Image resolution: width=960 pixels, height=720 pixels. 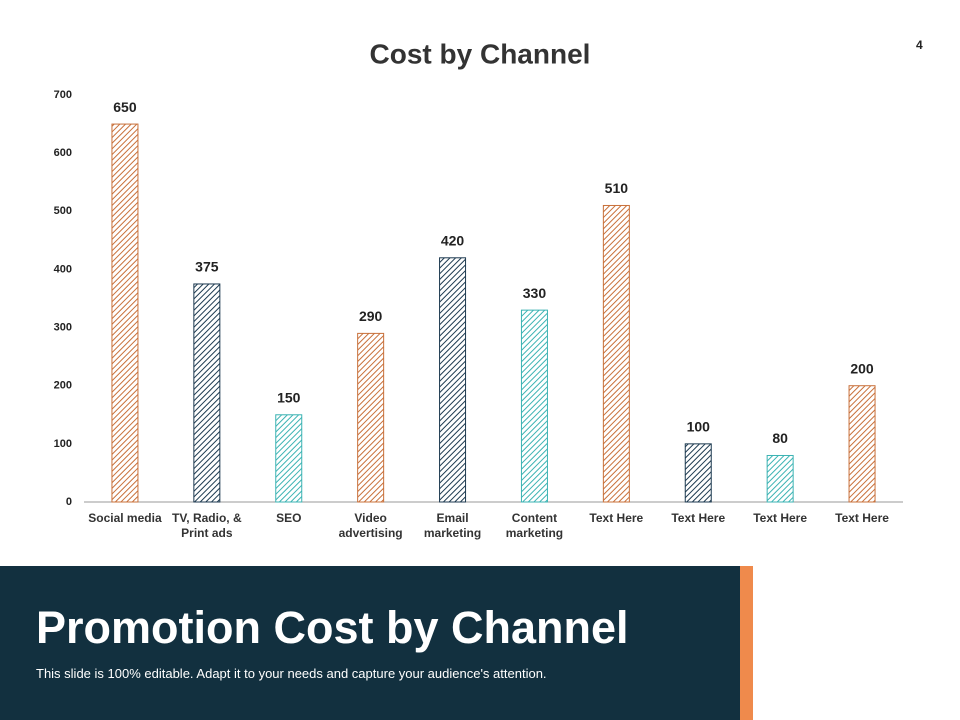 What do you see at coordinates (125, 518) in the screenshot?
I see `x-tick-label: Social media` at bounding box center [125, 518].